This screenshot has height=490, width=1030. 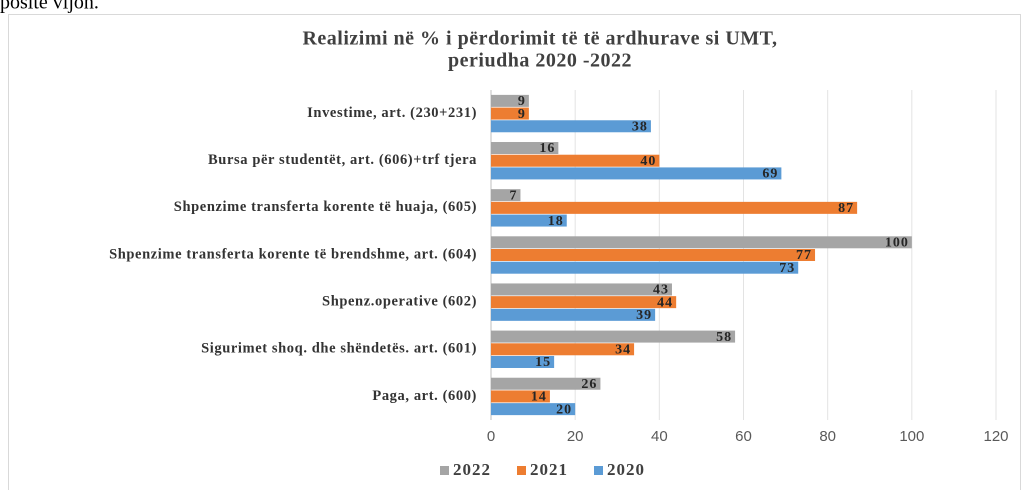 I want to click on x-tick-label: 120, so click(x=995, y=436).